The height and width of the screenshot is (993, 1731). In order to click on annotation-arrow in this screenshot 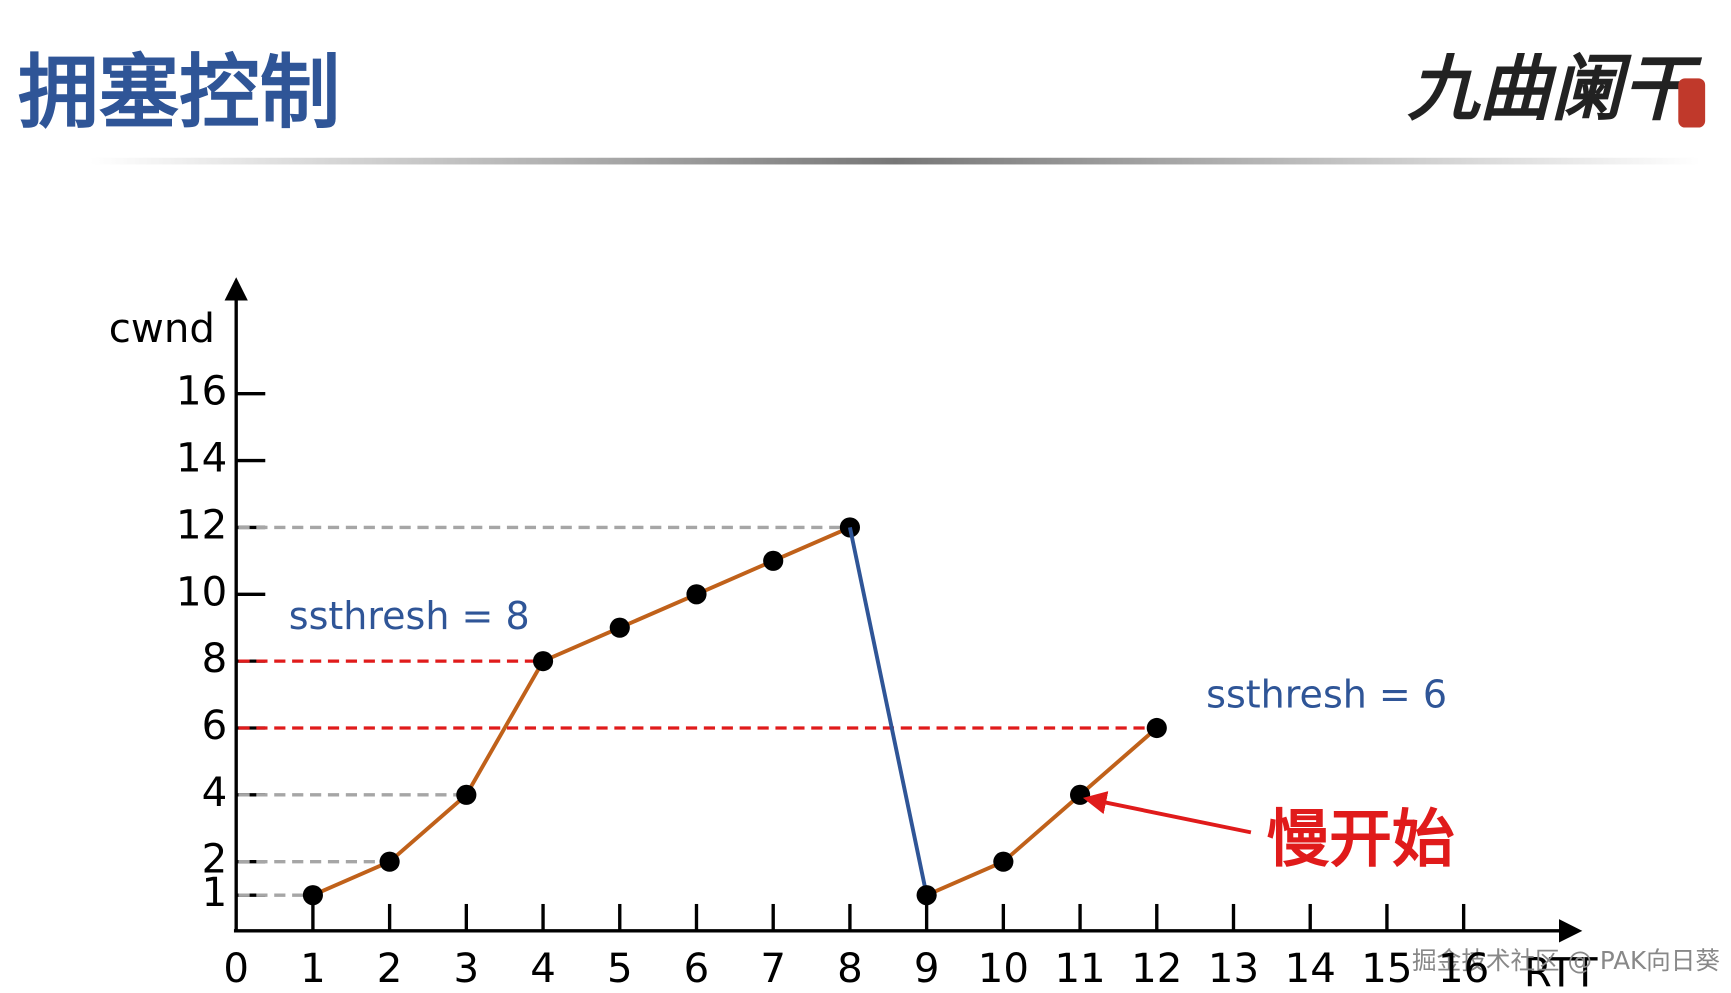, I will do `click(1167, 813)`.